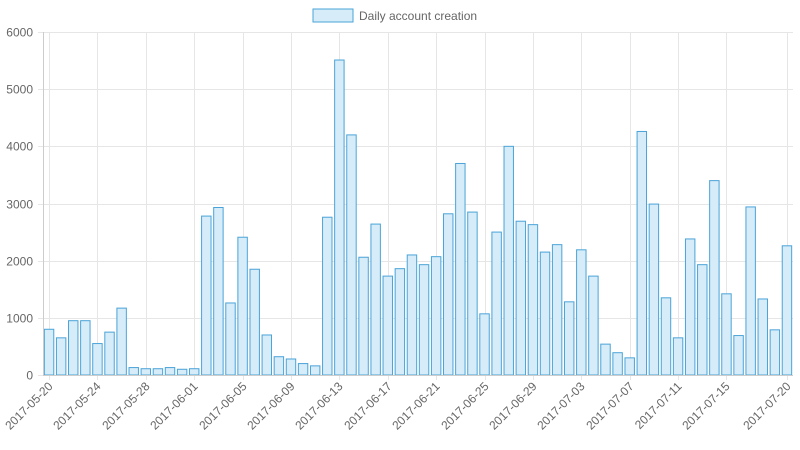  I want to click on y-tick-label: 2000, so click(19, 262).